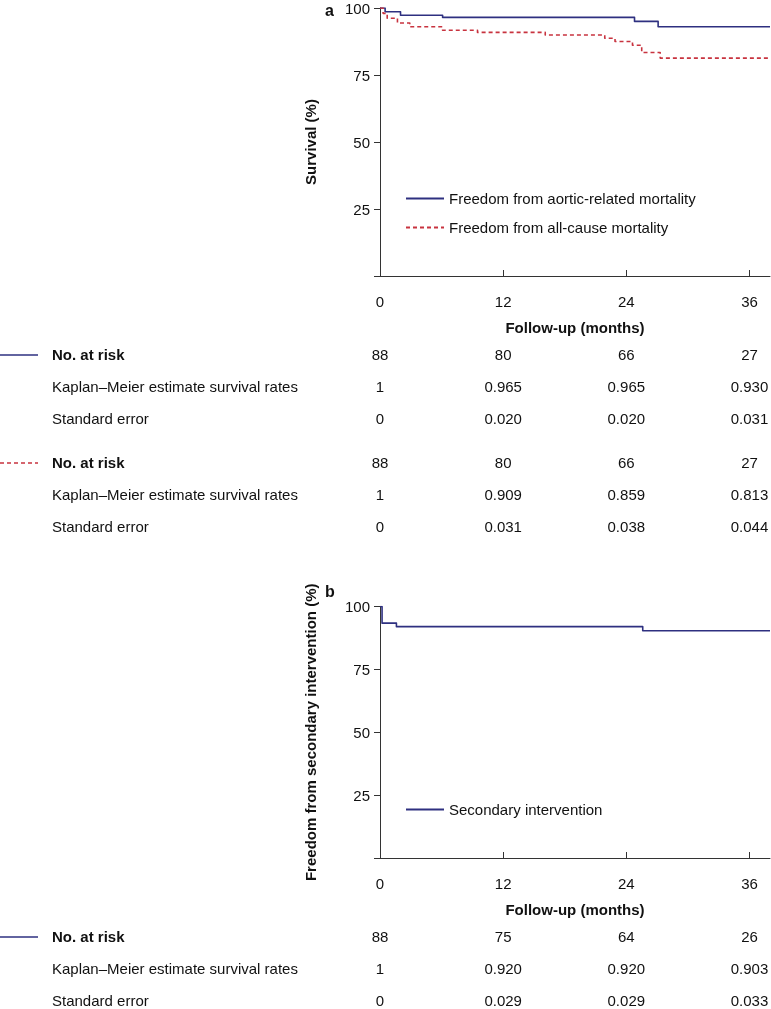 This screenshot has height=1009, width=771. Describe the element at coordinates (329, 11) in the screenshot. I see `chart-title: a` at that location.